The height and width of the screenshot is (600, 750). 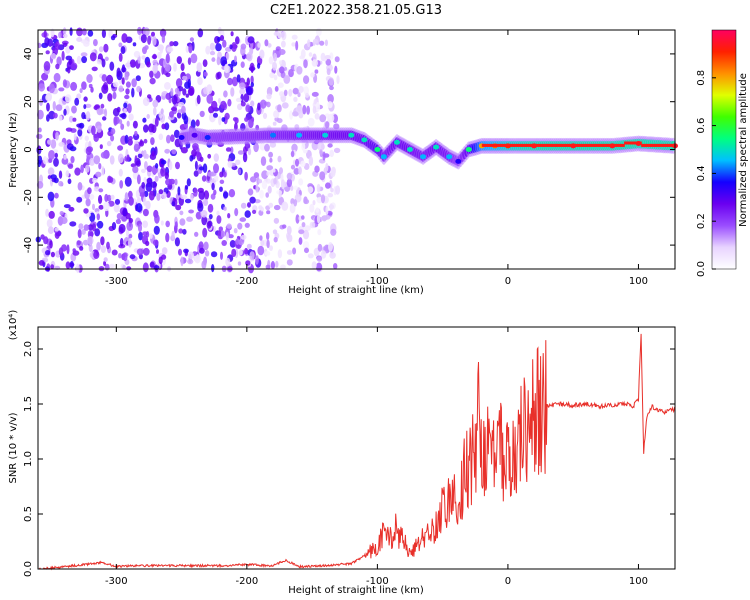 I want to click on colorbar-tick-label: 0.4, so click(x=701, y=173).